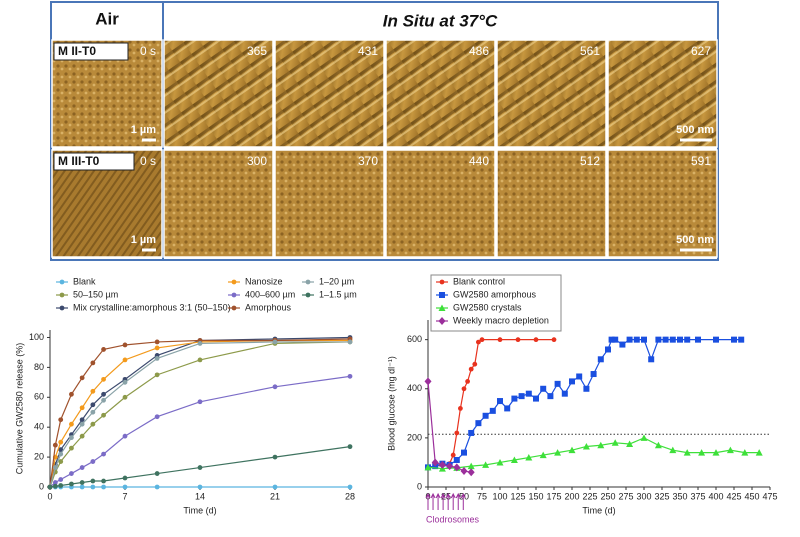  What do you see at coordinates (152, 307) in the screenshot?
I see `legend-label: Mix crystalline:amorphous 3:1 (50–150)` at bounding box center [152, 307].